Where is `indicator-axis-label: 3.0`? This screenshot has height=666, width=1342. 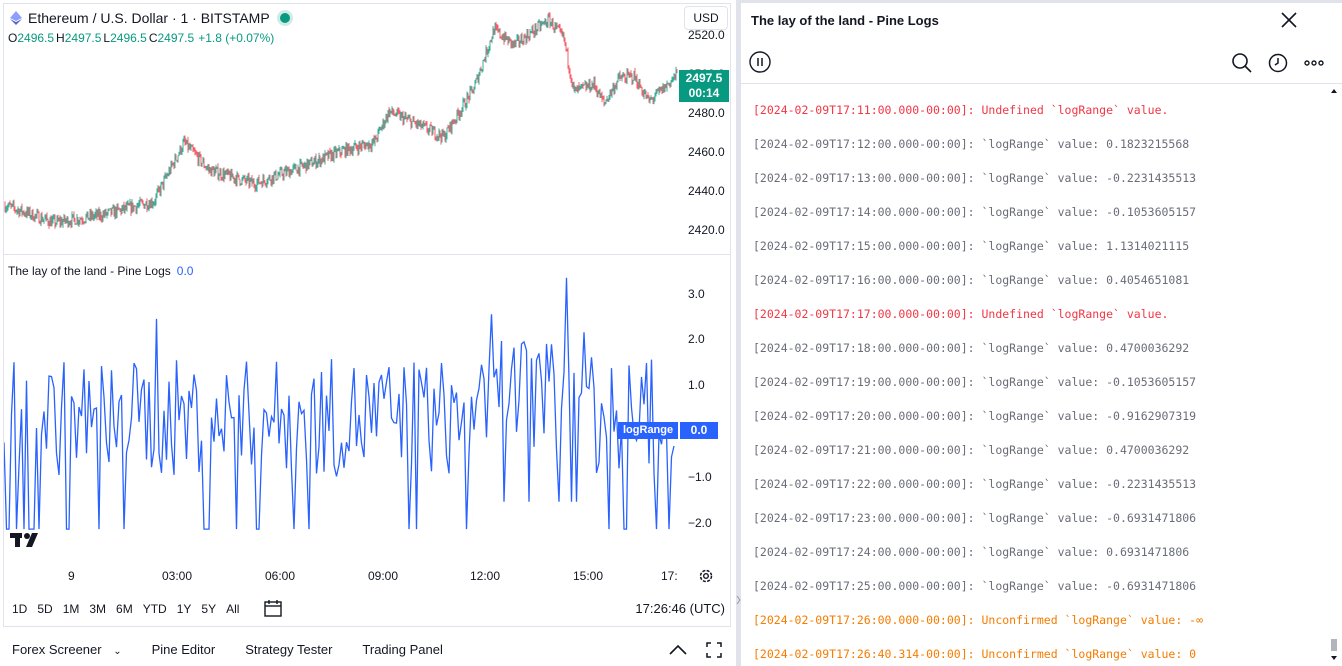
indicator-axis-label: 3.0 is located at coordinates (696, 294).